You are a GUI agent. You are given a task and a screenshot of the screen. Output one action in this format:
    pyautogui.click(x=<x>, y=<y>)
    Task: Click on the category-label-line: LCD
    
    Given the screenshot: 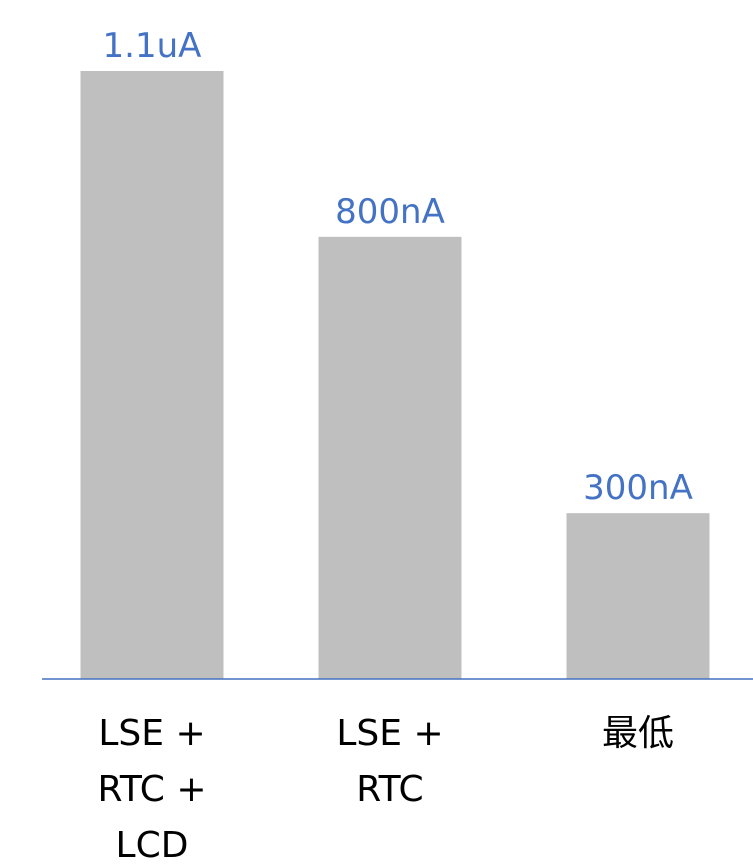 What is the action you would take?
    pyautogui.click(x=152, y=845)
    